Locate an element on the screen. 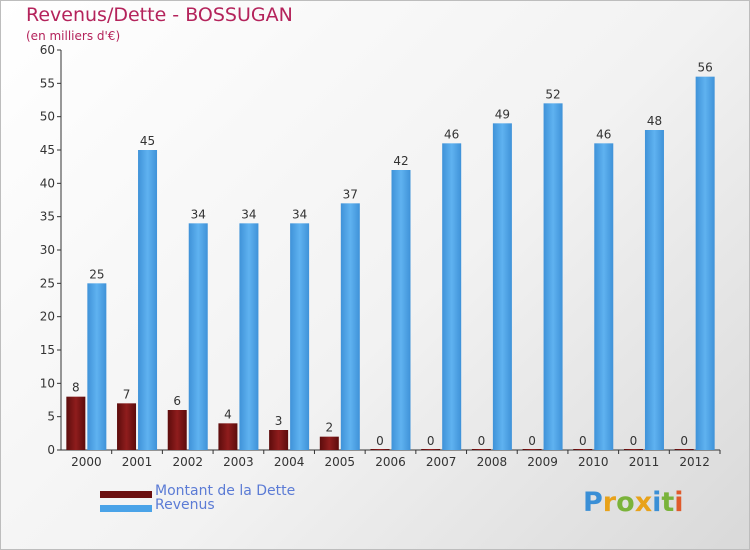 This screenshot has width=750, height=550. y-tick-label: 0 is located at coordinates (51, 450).